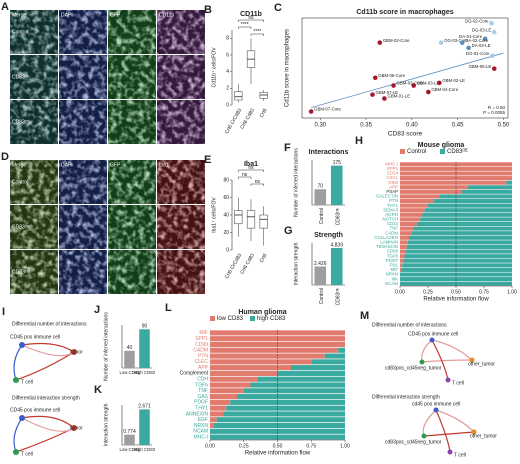  Describe the element at coordinates (477, 40) in the screenshot. I see `point-label: DA-02-Core` at that location.